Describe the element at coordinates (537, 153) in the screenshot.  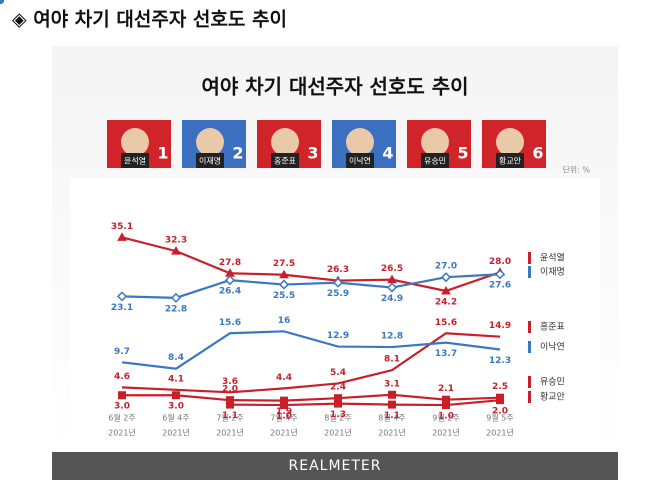
I see `card-number: 6` at that location.